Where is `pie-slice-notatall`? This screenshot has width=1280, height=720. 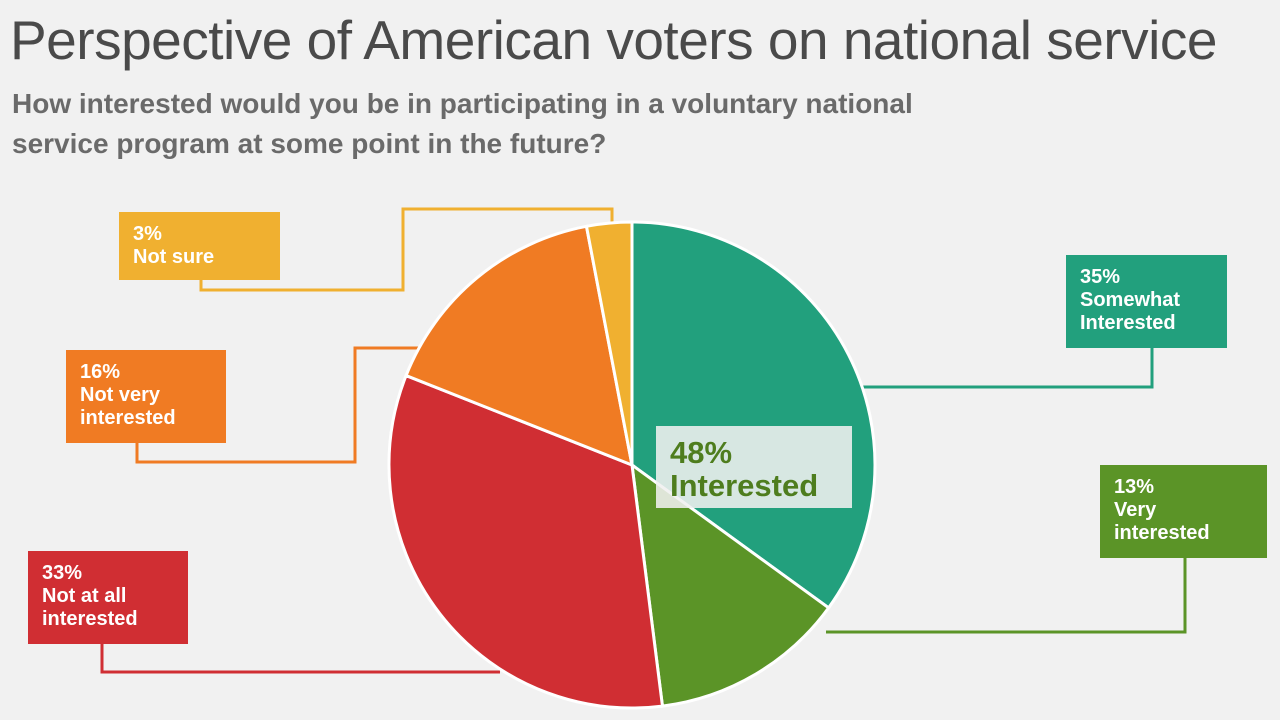 pie-slice-notatall is located at coordinates (526, 541).